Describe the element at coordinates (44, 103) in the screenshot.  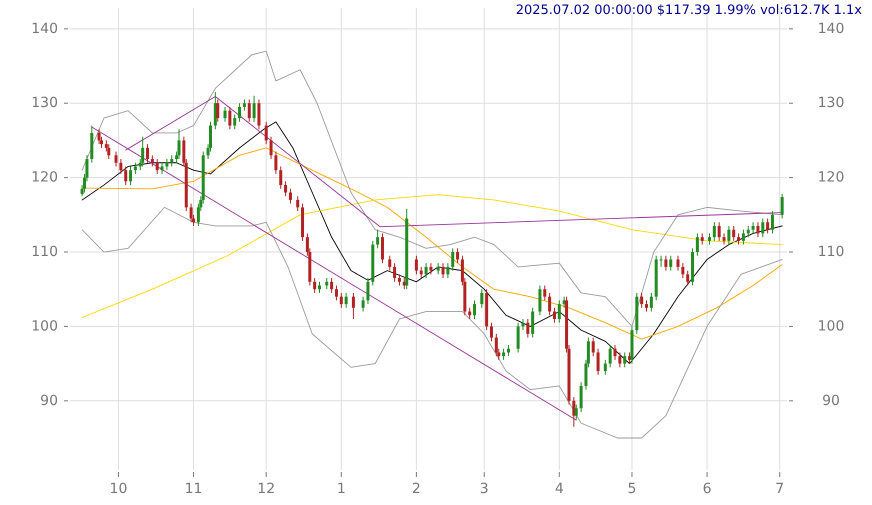
I see `y-tick-label: 130` at that location.